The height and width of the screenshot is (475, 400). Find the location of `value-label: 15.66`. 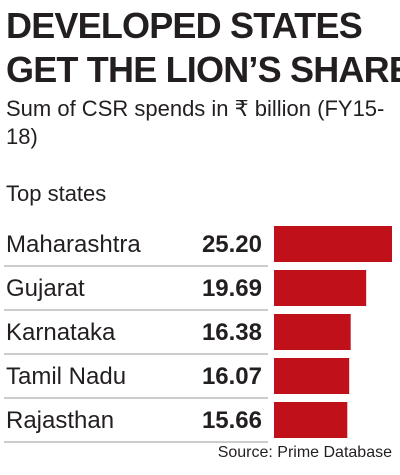

value-label: 15.66 is located at coordinates (232, 420).